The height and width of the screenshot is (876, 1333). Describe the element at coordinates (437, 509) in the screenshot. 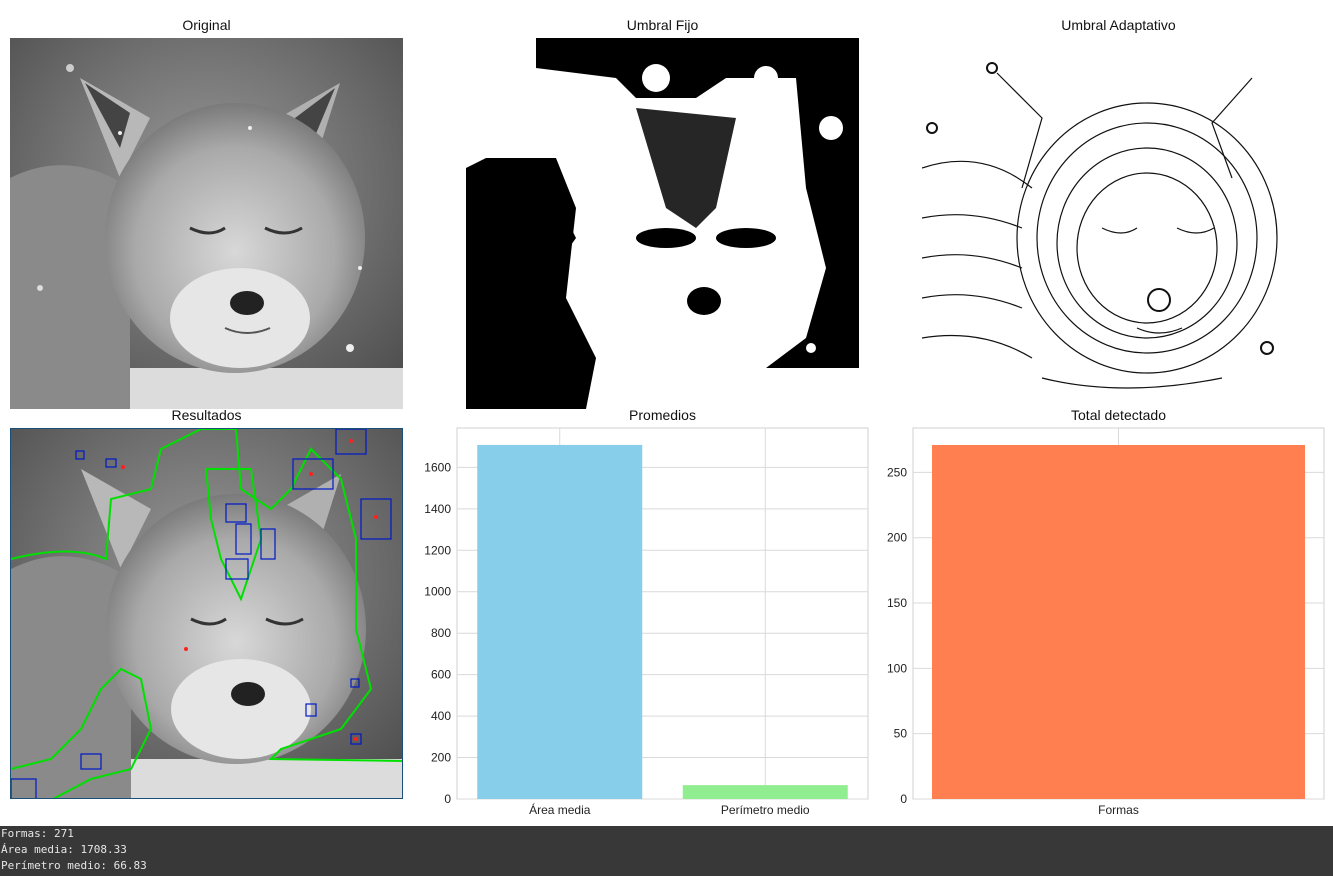

I see `y-tick-label: 1400` at that location.